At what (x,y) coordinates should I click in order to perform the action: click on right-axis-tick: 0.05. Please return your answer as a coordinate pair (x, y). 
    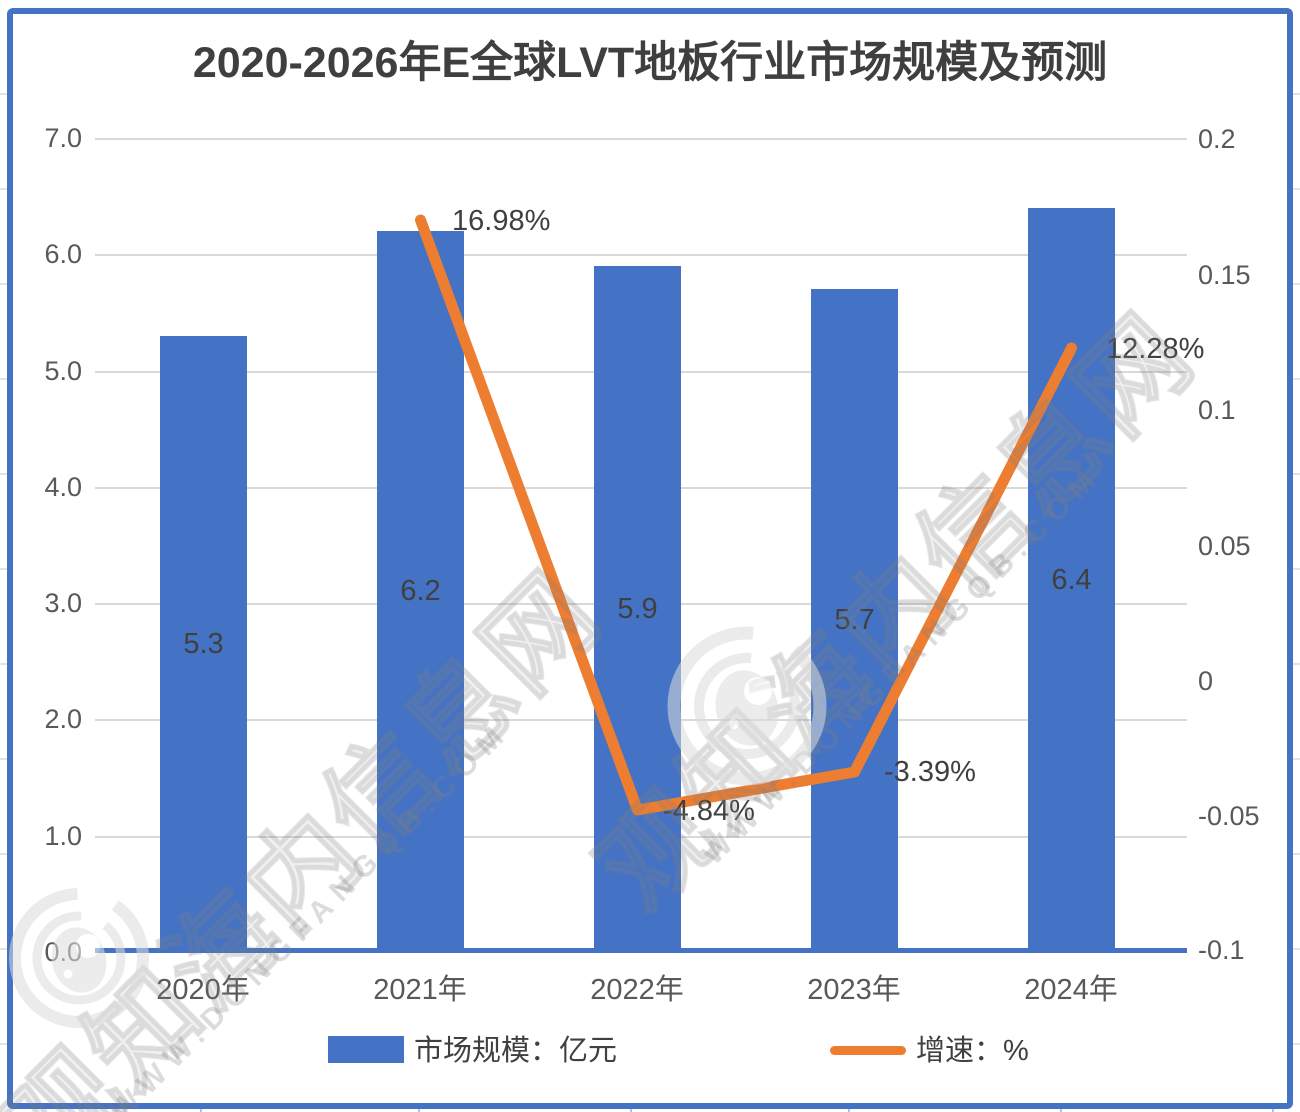
    Looking at the image, I should click on (1224, 546).